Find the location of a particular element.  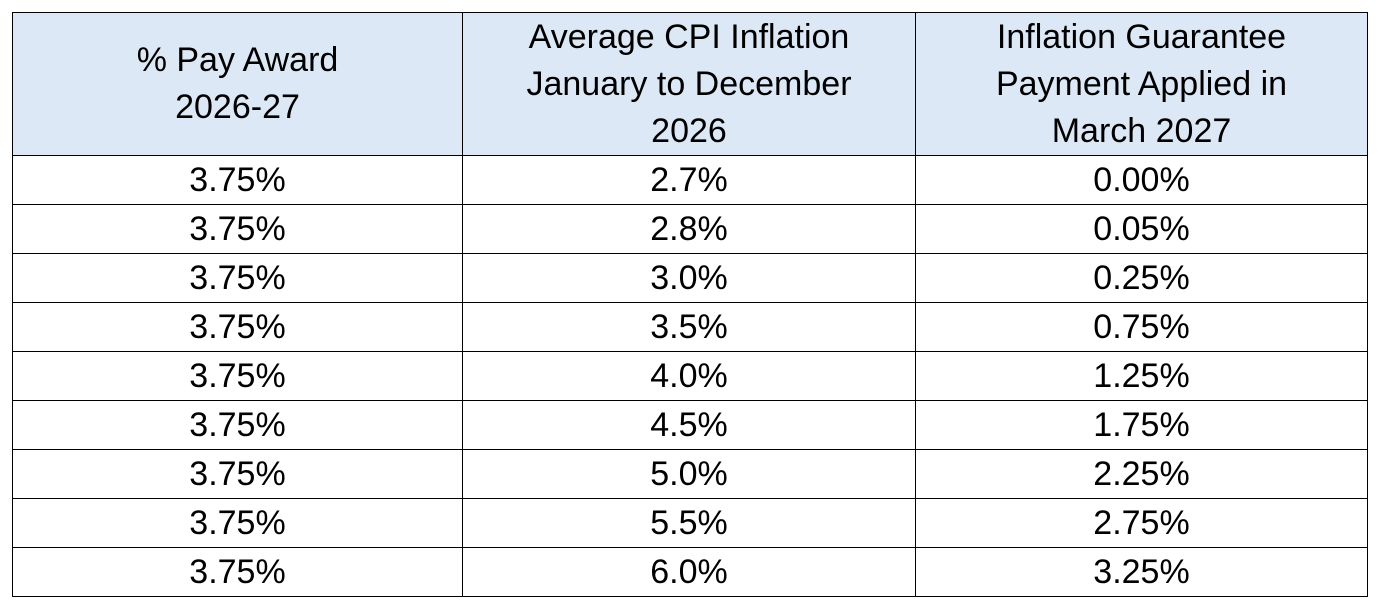

table-cell: 2.8% is located at coordinates (689, 229).